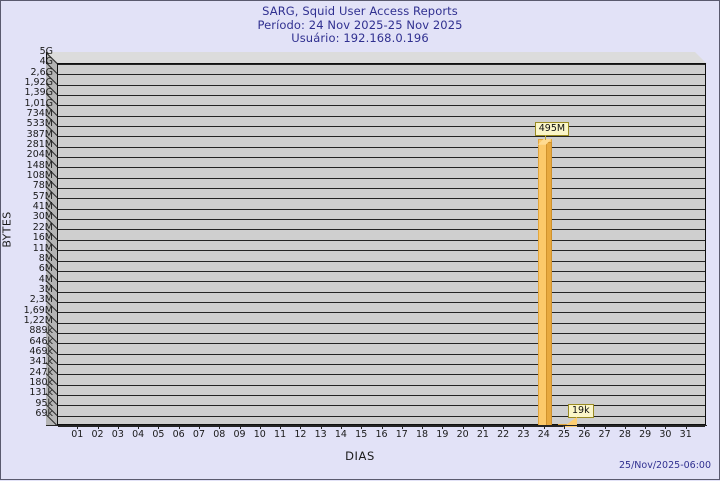 Image resolution: width=720 pixels, height=481 pixels. Describe the element at coordinates (38, 320) in the screenshot. I see `y-axis-tick-label: 1,22M` at that location.